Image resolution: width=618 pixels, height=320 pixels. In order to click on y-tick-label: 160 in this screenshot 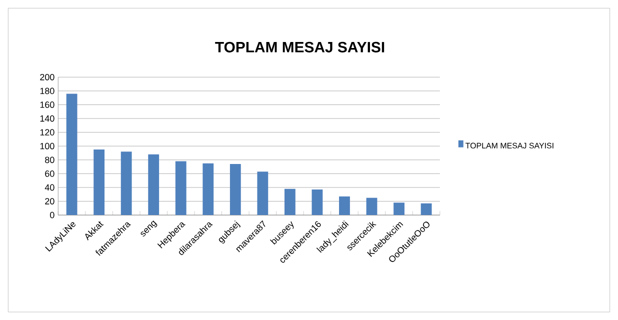, I will do `click(47, 104)`.